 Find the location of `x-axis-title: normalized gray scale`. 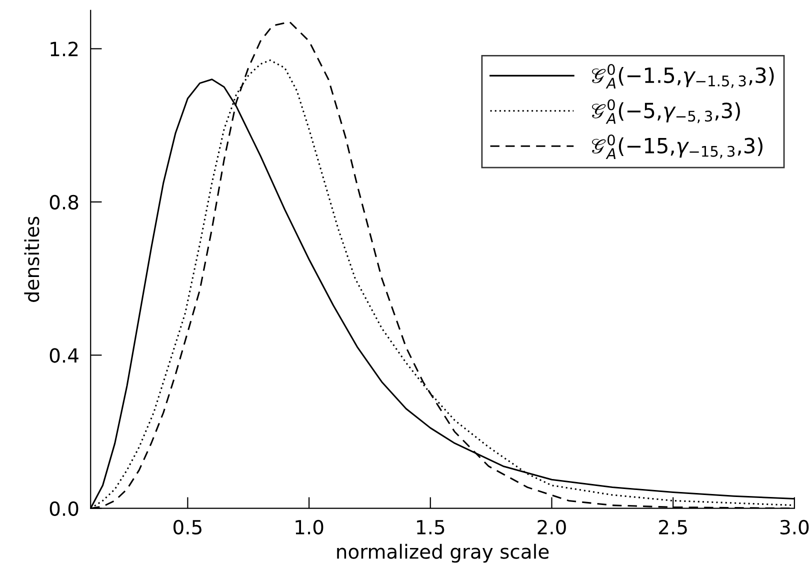

x-axis-title: normalized gray scale is located at coordinates (443, 553).